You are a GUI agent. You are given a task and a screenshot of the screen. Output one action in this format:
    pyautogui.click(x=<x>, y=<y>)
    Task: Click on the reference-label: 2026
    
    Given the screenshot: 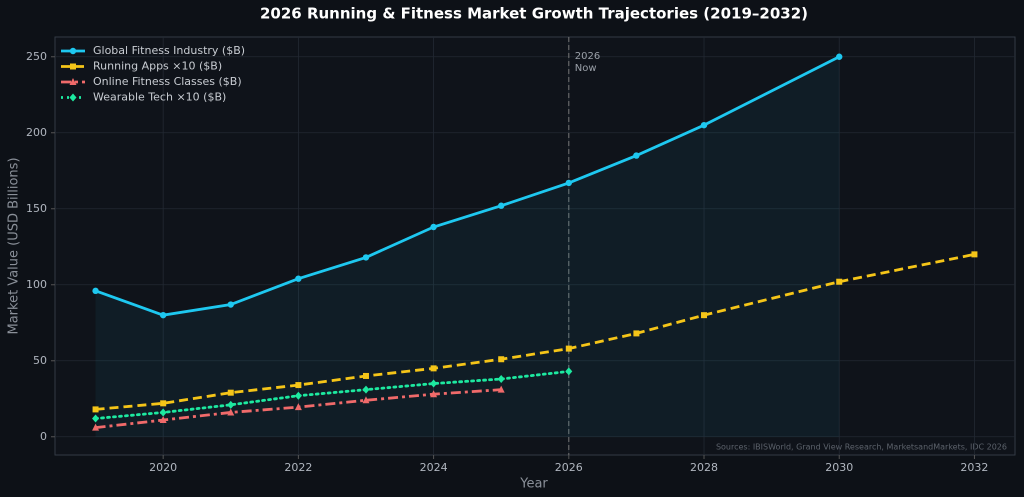 What is the action you would take?
    pyautogui.click(x=587, y=56)
    